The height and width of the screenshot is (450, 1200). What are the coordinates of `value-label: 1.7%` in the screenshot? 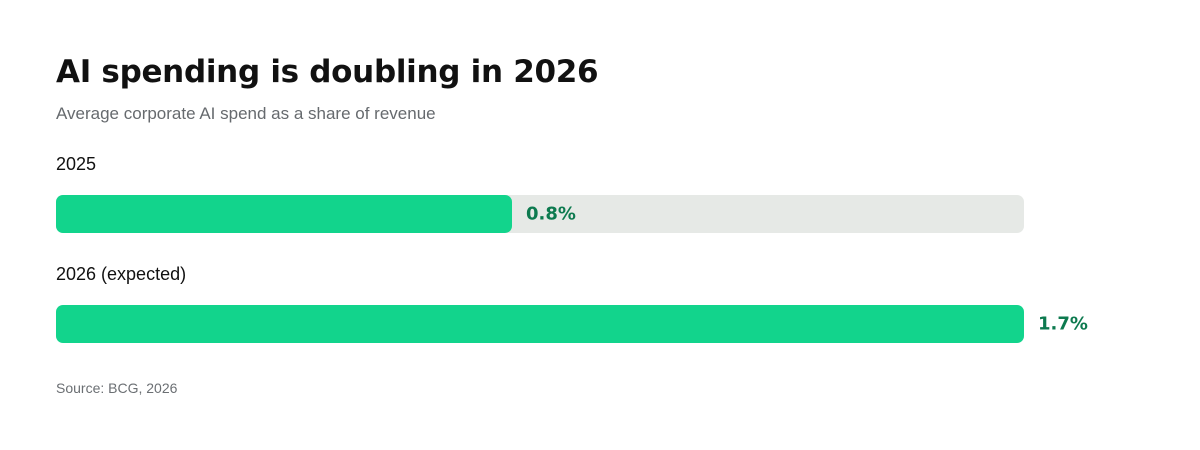 It's located at (1063, 324).